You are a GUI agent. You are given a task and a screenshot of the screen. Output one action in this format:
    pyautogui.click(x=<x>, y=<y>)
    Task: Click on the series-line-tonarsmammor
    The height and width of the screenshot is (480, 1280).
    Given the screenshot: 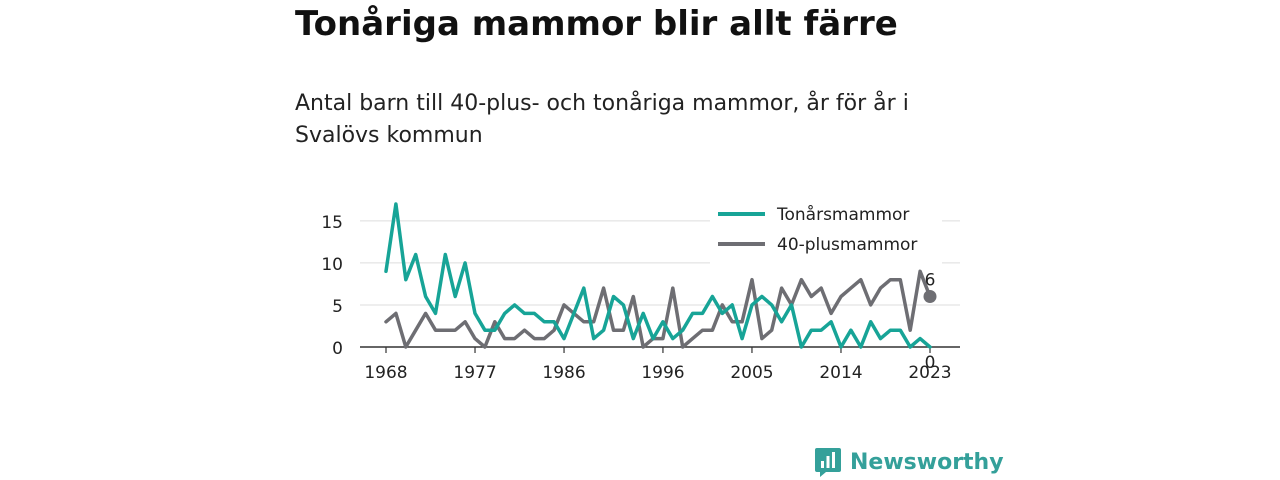 What is the action you would take?
    pyautogui.click(x=658, y=275)
    